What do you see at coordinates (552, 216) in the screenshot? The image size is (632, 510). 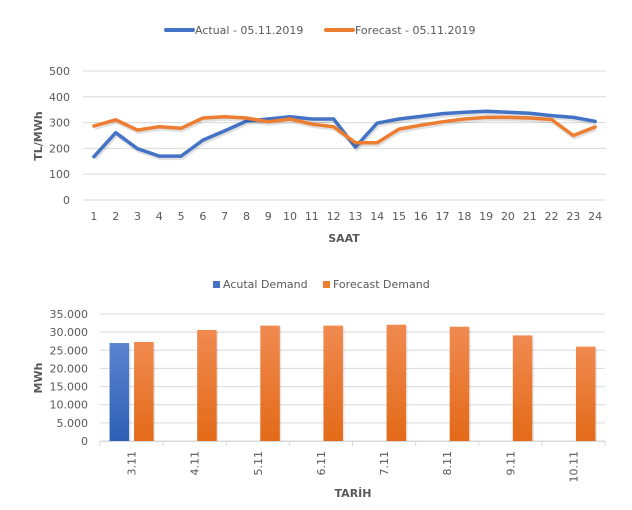 I see `x-tick-label: 22` at bounding box center [552, 216].